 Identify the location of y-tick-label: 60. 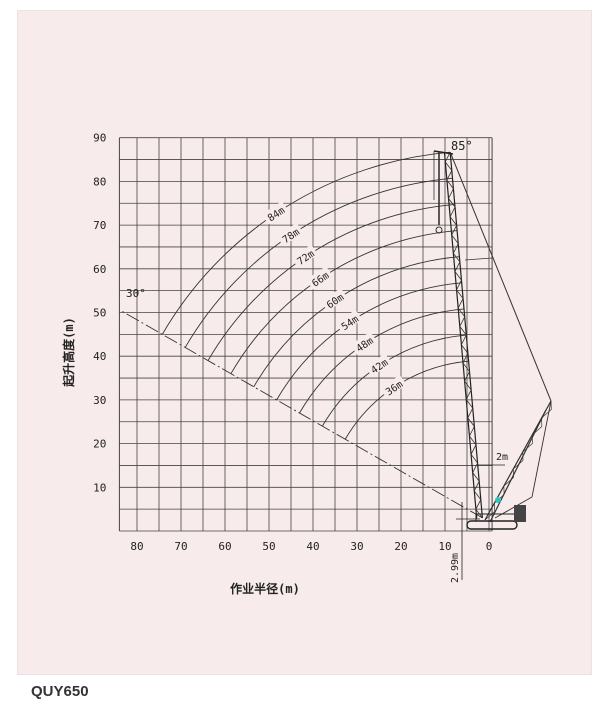
(99, 269).